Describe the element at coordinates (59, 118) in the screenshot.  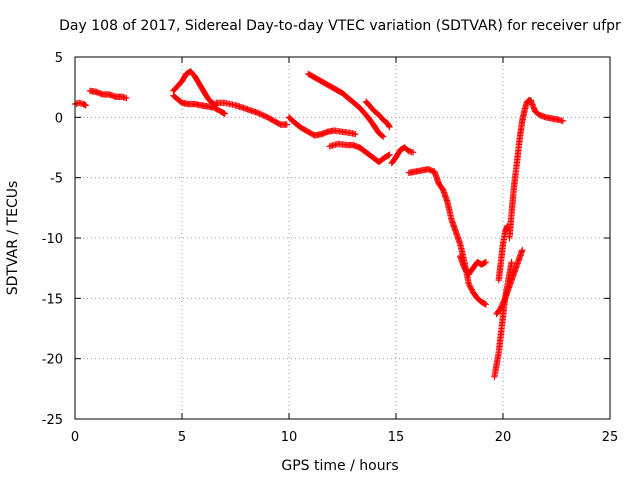
I see `y-tick-label: 0` at that location.